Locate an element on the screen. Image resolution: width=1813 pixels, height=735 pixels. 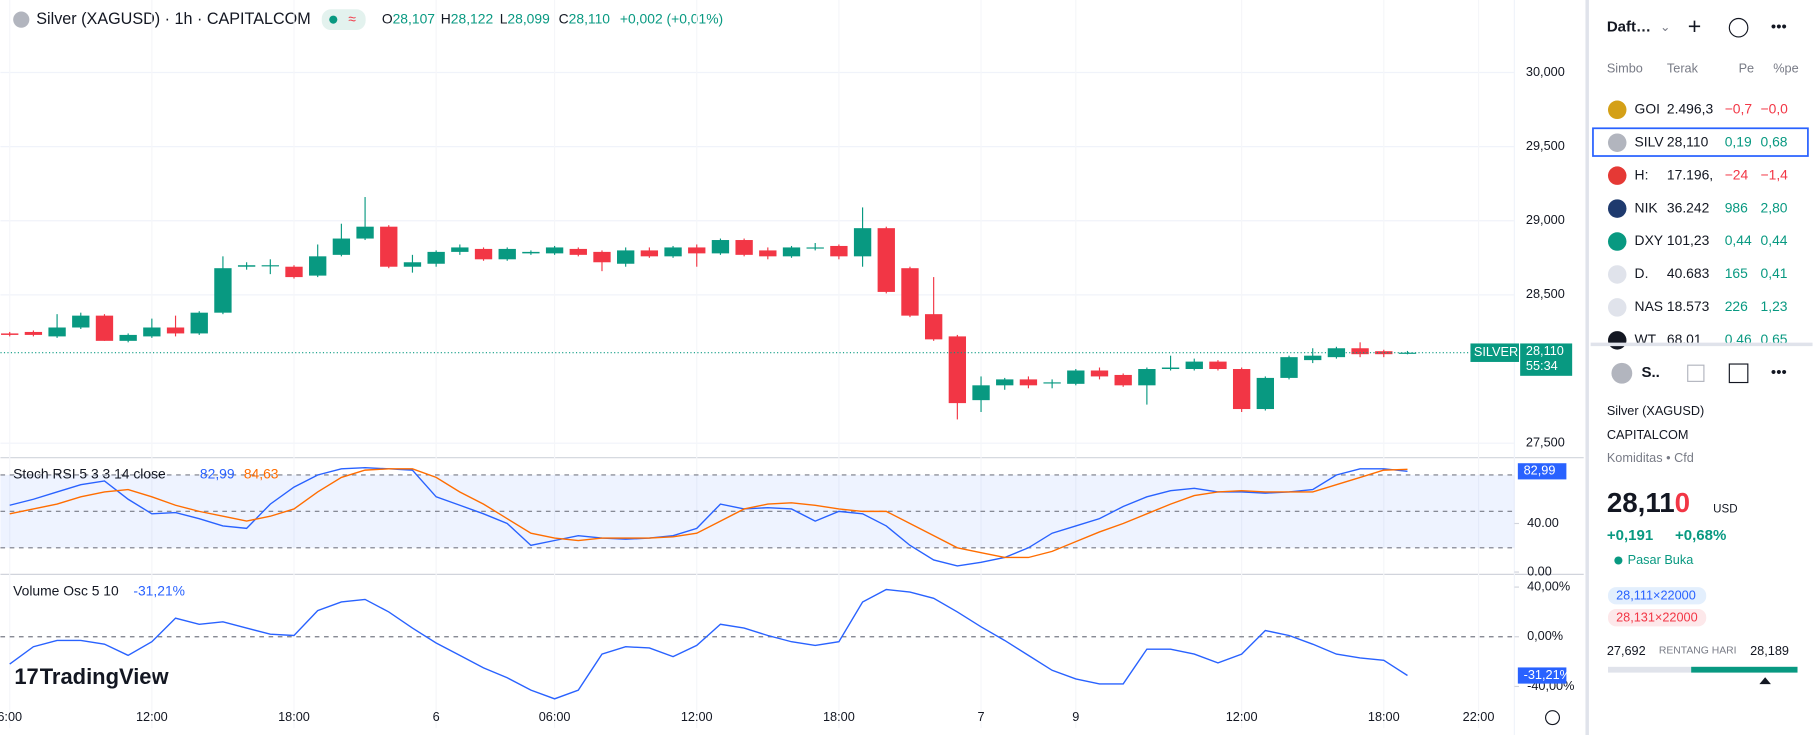
watchlist-cell: 40.683 is located at coordinates (1688, 273).